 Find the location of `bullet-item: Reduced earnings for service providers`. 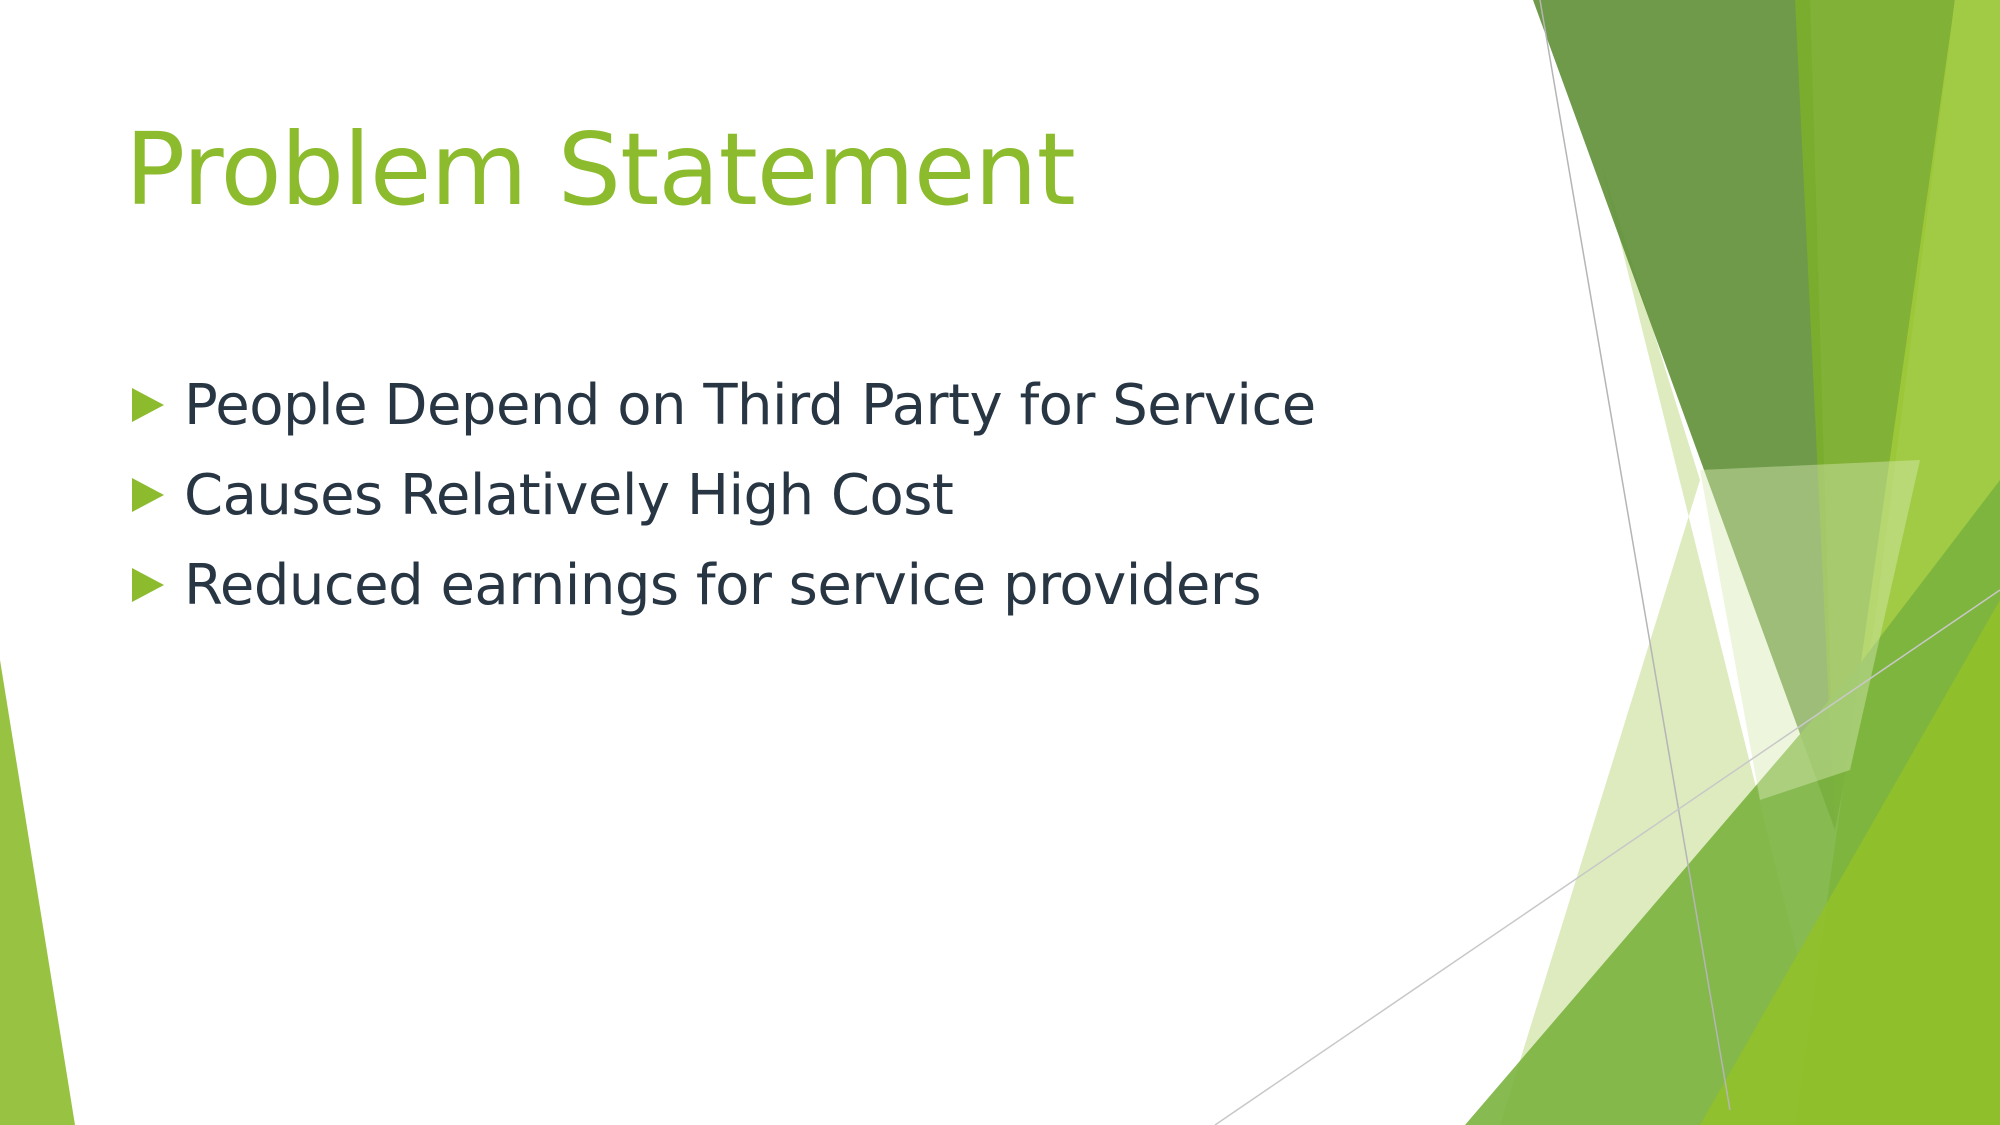

bullet-item: Reduced earnings for service providers is located at coordinates (723, 585).